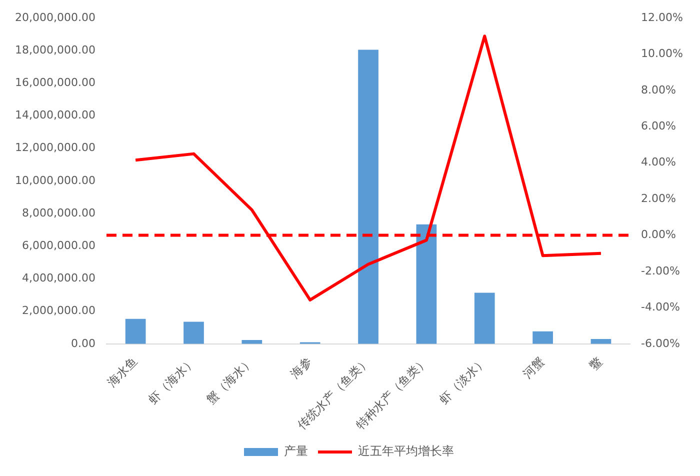 The width and height of the screenshot is (700, 476). Describe the element at coordinates (658, 235) in the screenshot. I see `y2-tick-label: 0.00%` at that location.